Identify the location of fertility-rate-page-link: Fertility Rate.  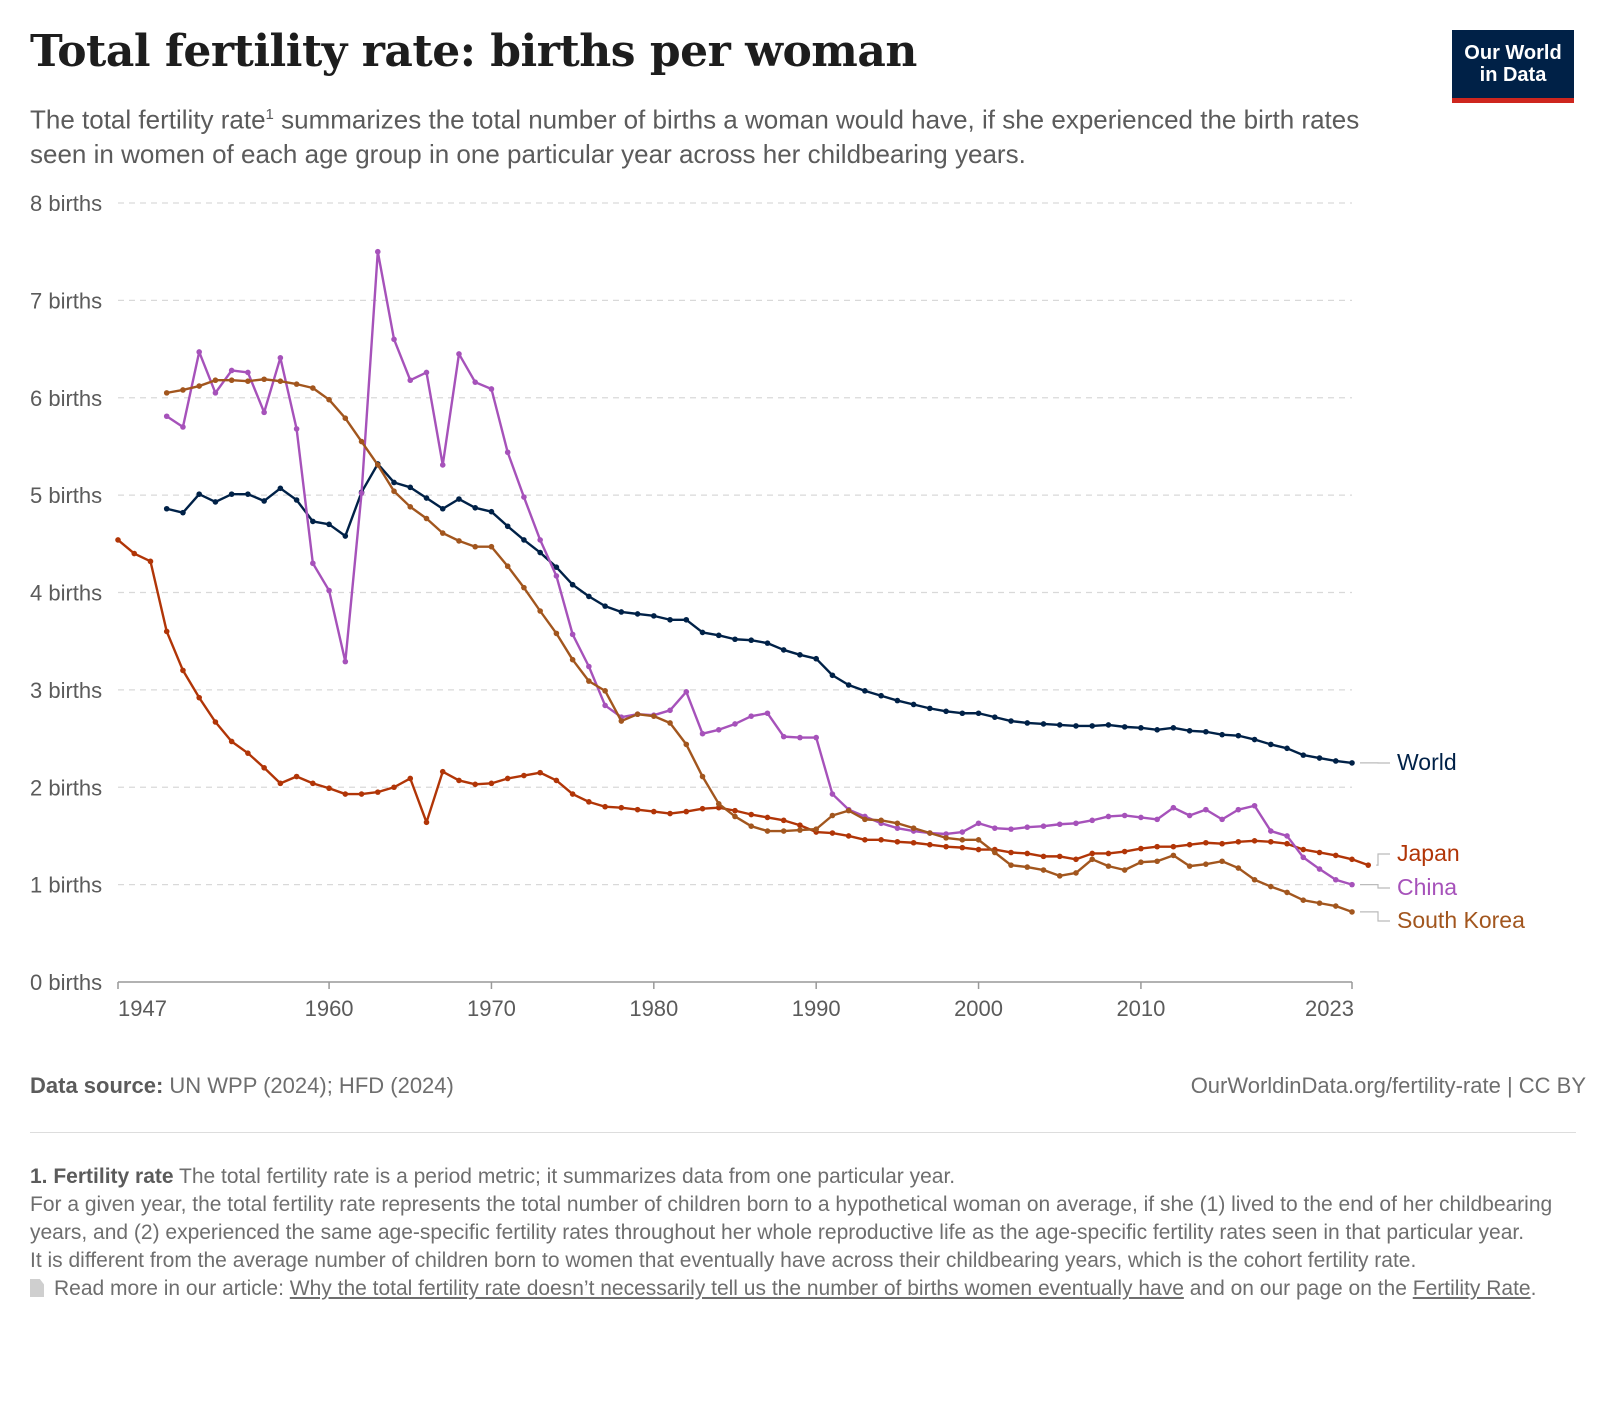
(1471, 1288).